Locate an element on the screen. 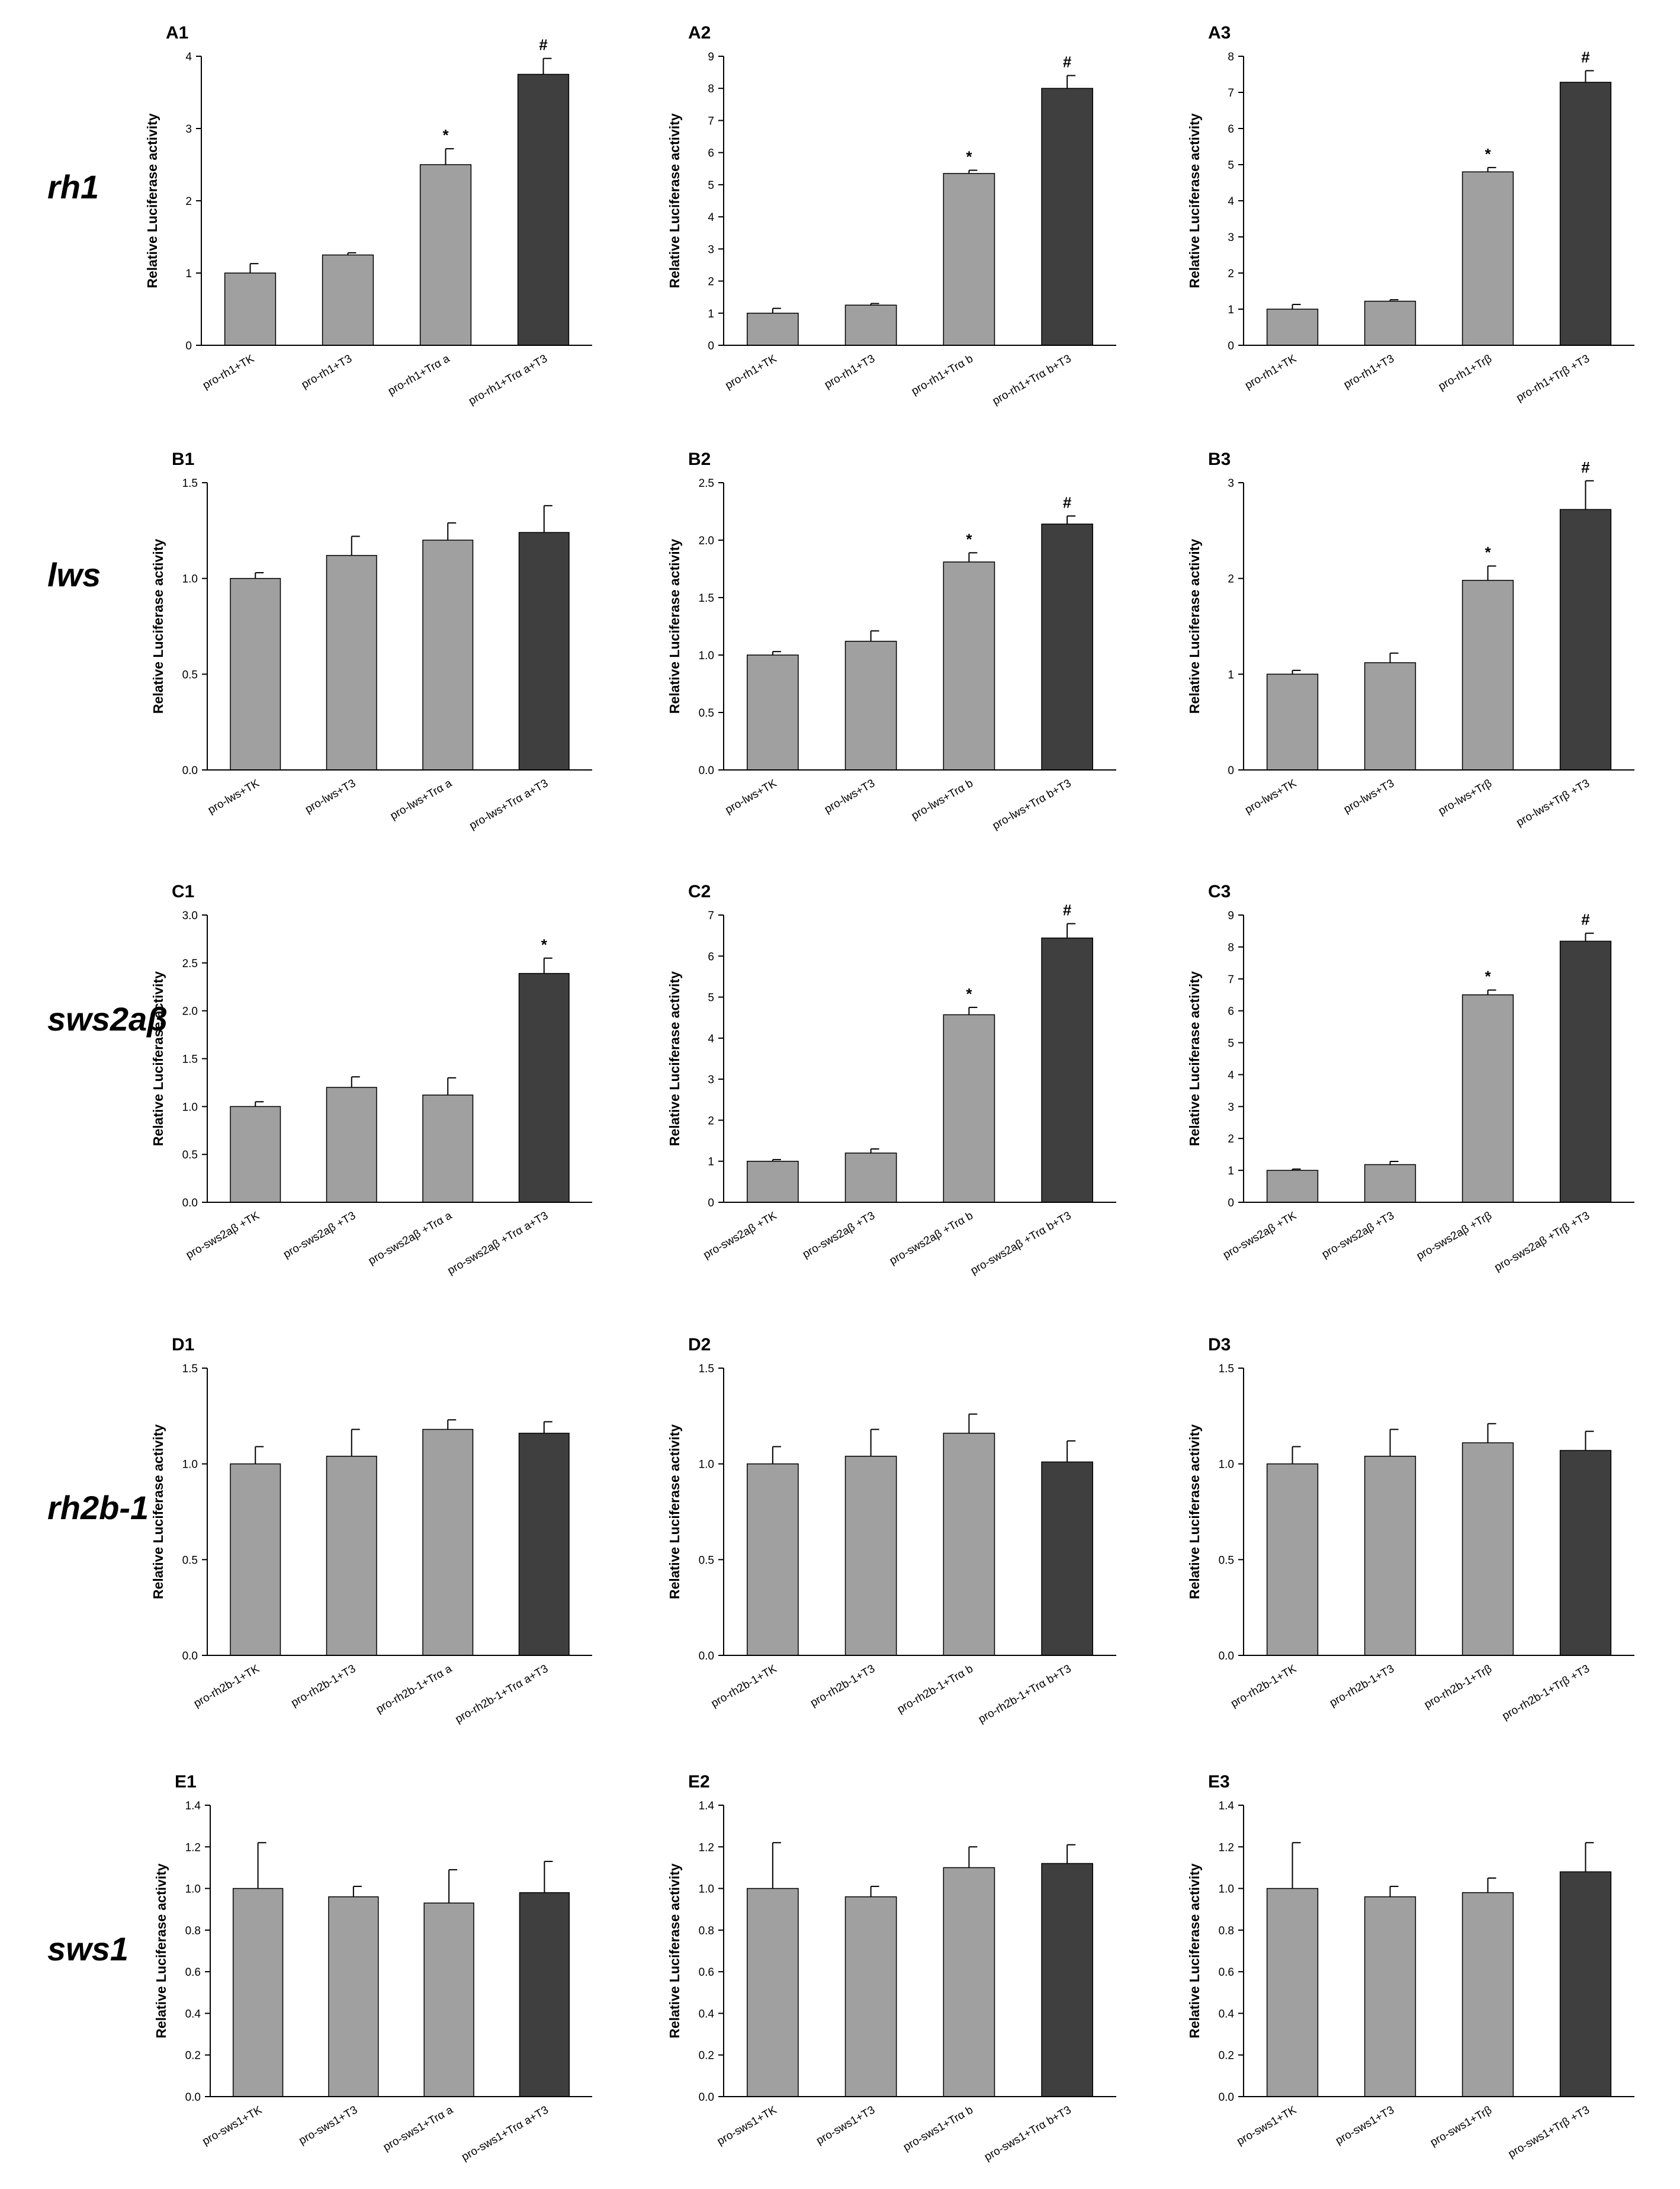  category-label-a3-3: pro-rh1+Trβ is located at coordinates (1465, 372).